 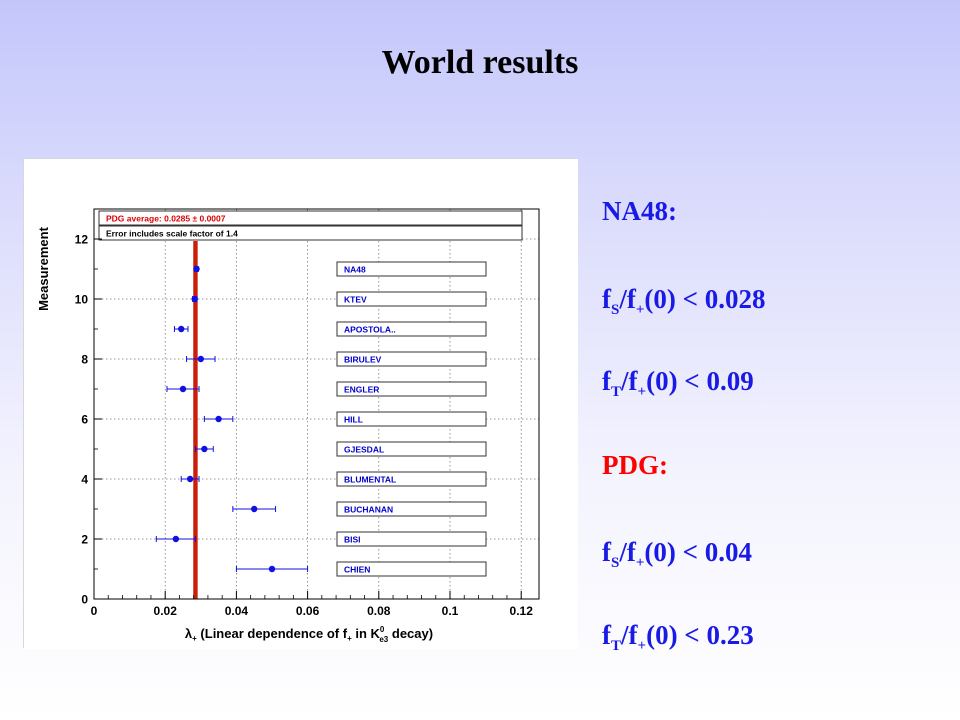 What do you see at coordinates (370, 480) in the screenshot?
I see `experiment-label: BLUMENTAL` at bounding box center [370, 480].